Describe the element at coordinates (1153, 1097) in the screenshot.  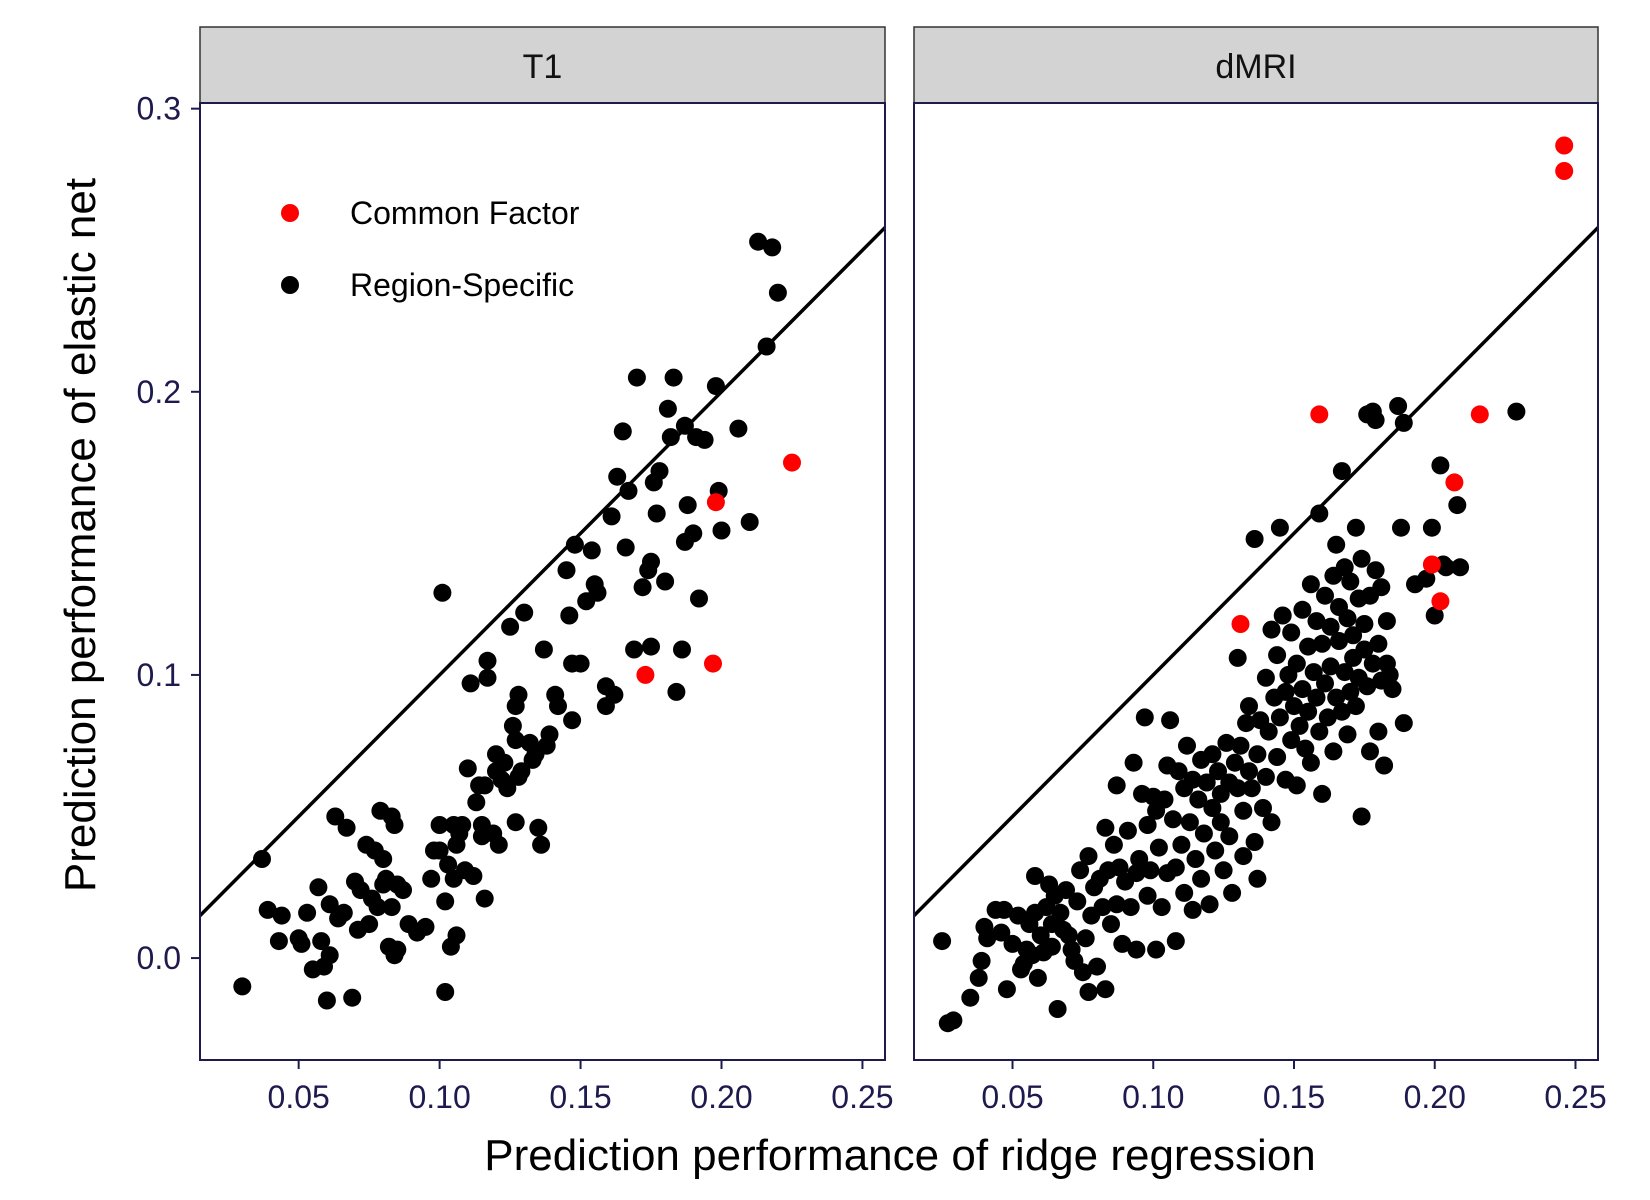
I see `x-tick-label-dmri-1: 0.10` at that location.